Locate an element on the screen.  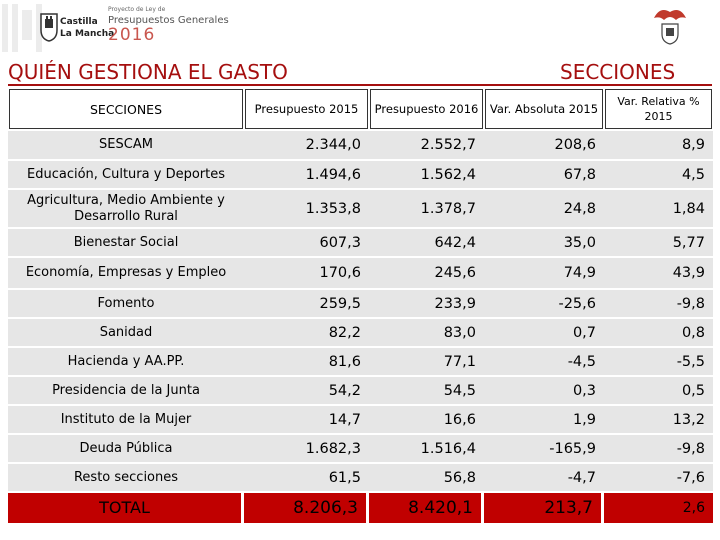
row-label: Presidencia de la Junta is located at coordinates (126, 390).